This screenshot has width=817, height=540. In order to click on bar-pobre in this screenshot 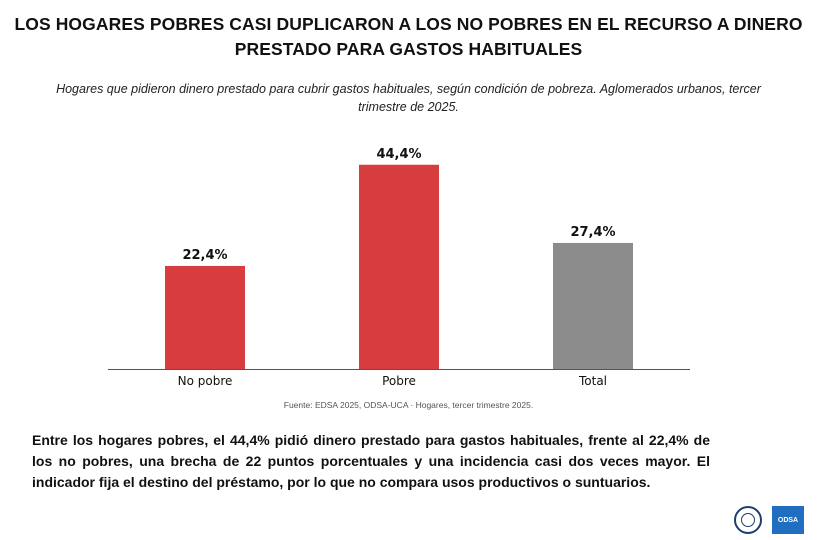, I will do `click(399, 266)`.